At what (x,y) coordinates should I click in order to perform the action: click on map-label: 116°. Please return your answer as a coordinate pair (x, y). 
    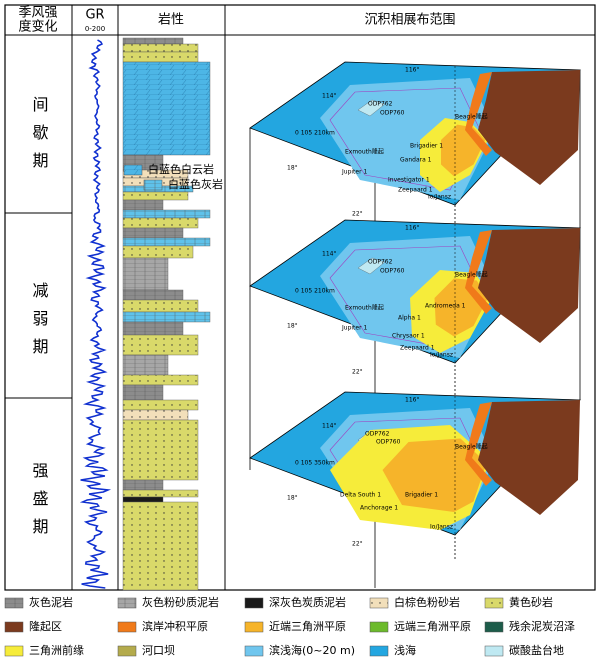
    Looking at the image, I should click on (412, 228).